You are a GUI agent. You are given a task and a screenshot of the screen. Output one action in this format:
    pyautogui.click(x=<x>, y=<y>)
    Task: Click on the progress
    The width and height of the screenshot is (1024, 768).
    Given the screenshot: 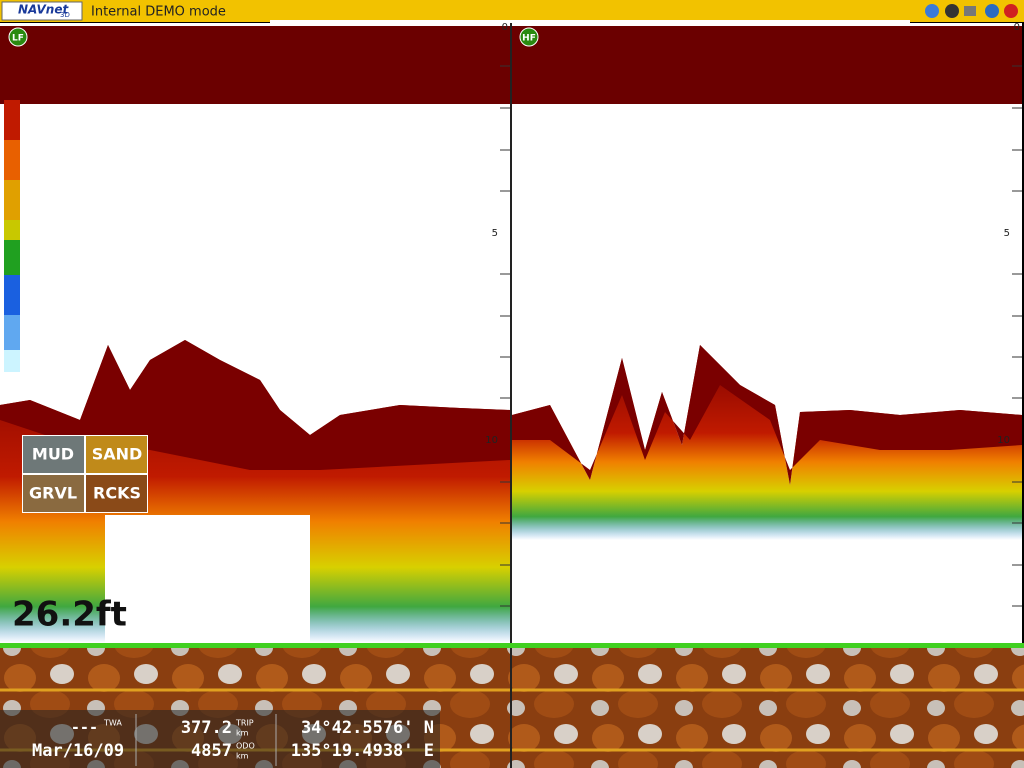 What is the action you would take?
    pyautogui.click(x=590, y=21)
    